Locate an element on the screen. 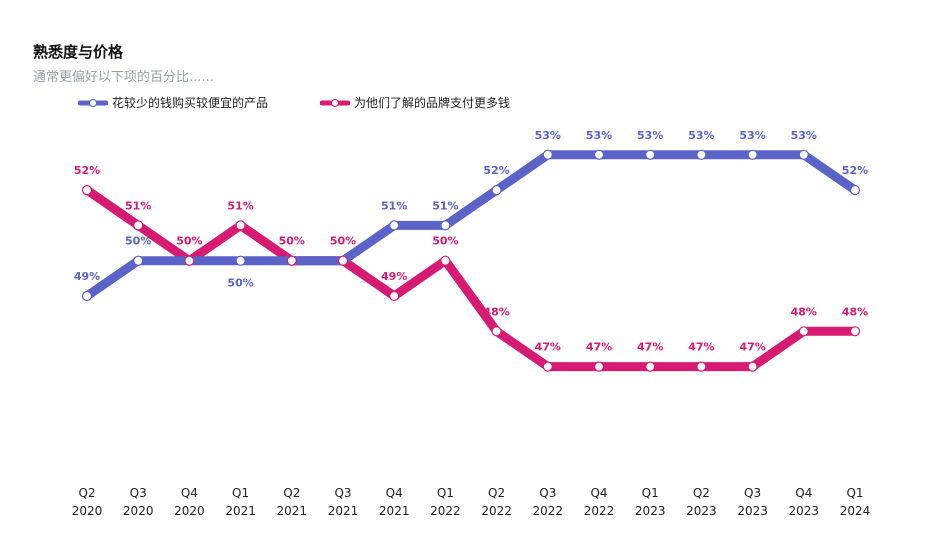 This screenshot has height=555, width=941. legend-item-cheaper: 花较少的钱购买较便宜的产品 is located at coordinates (173, 102).